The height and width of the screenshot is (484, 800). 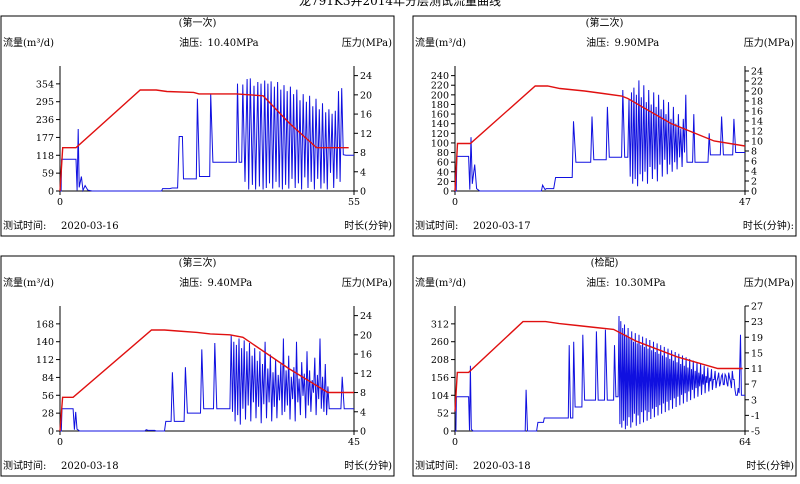 What do you see at coordinates (440, 360) in the screenshot?
I see `chart-4-y-left-tick-label: 208` at bounding box center [440, 360].